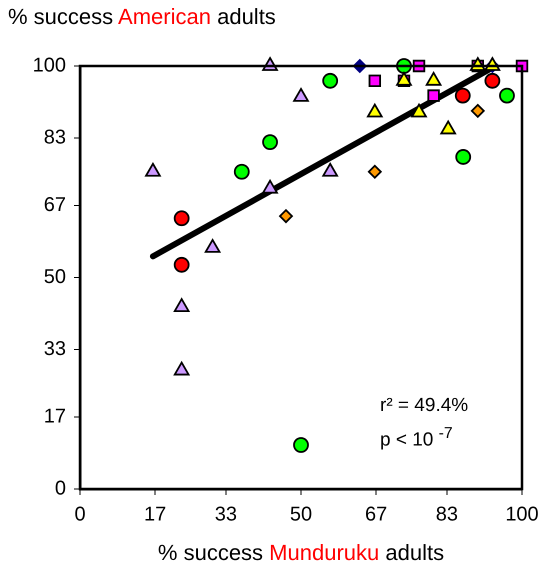  What do you see at coordinates (55, 137) in the screenshot?
I see `y-tick-label: 83` at bounding box center [55, 137].